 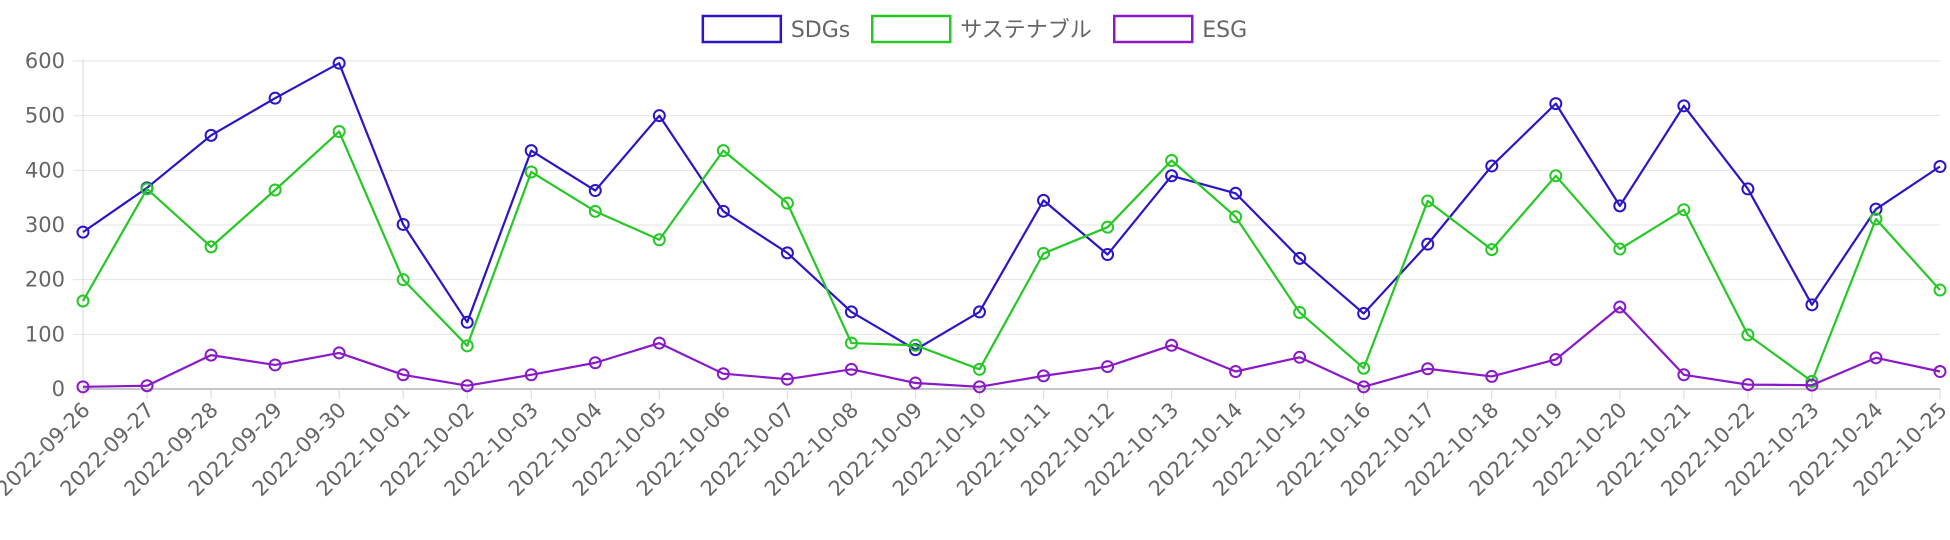 I want to click on y-tick-label: 200, so click(x=45, y=280).